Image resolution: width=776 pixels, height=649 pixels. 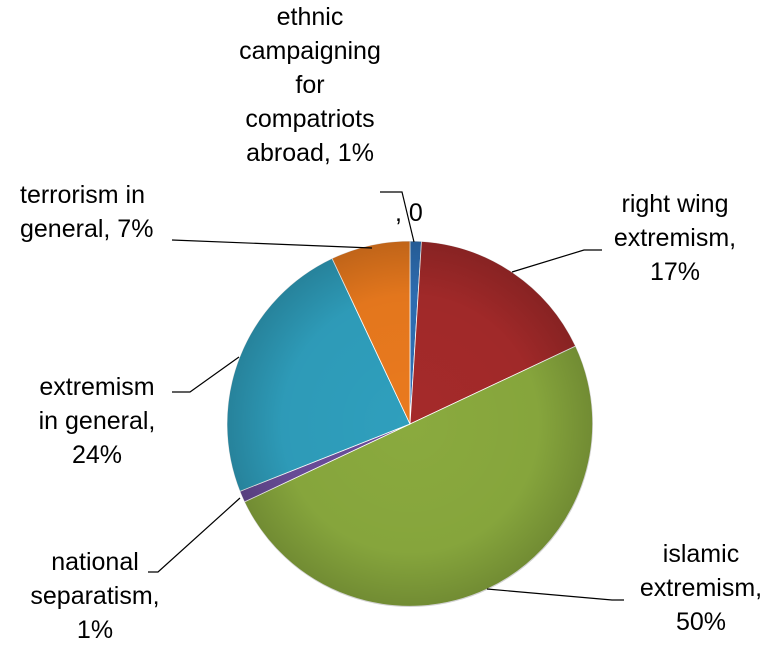 I want to click on leader-line-islamic, so click(x=555, y=594).